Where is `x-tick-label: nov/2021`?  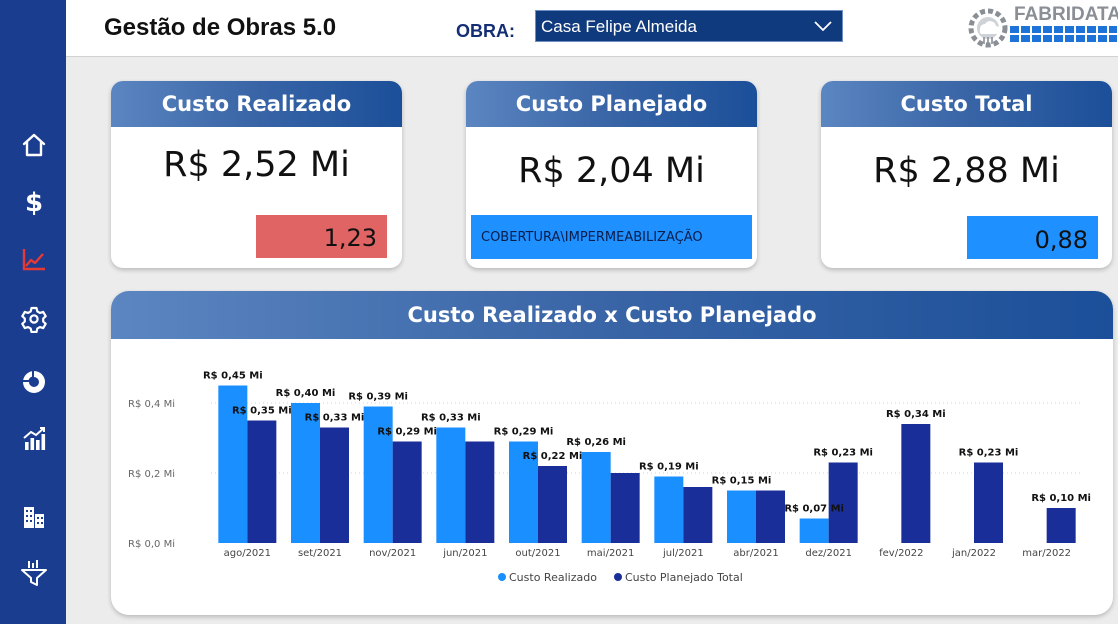 x-tick-label: nov/2021 is located at coordinates (392, 553).